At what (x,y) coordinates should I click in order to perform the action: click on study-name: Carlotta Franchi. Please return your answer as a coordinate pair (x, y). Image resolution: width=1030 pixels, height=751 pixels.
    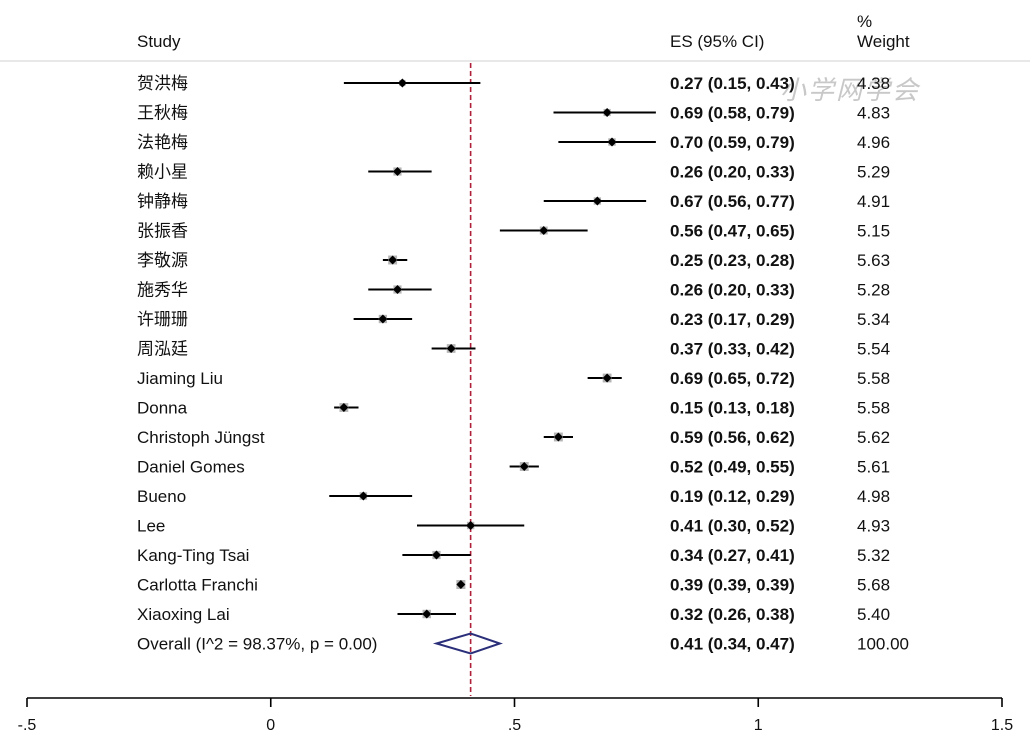
    Looking at the image, I should click on (197, 585).